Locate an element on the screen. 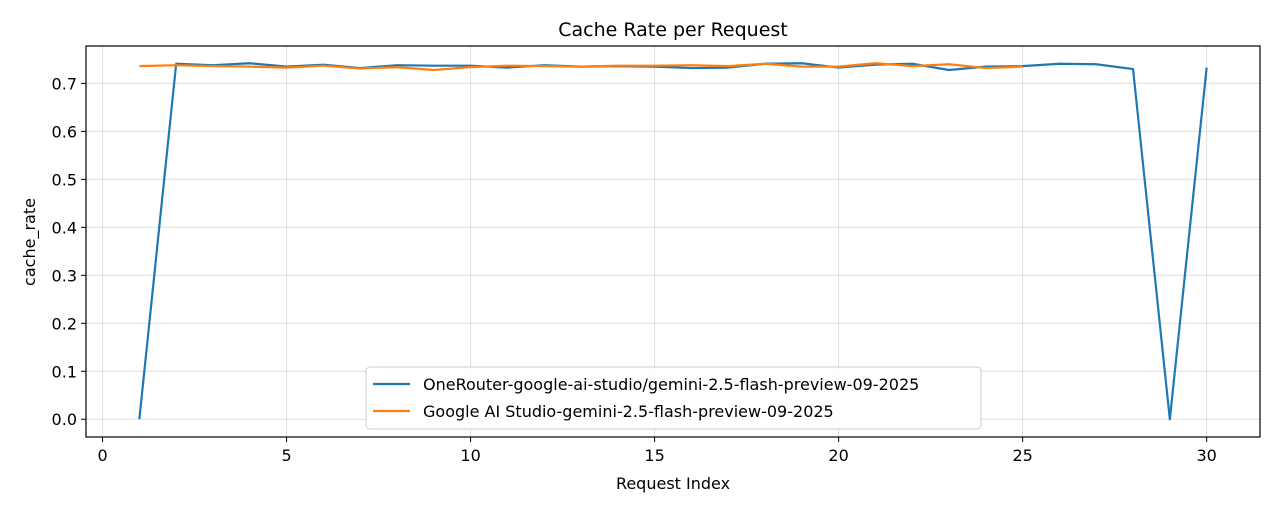 The width and height of the screenshot is (1280, 512). legend-box is located at coordinates (673, 398).